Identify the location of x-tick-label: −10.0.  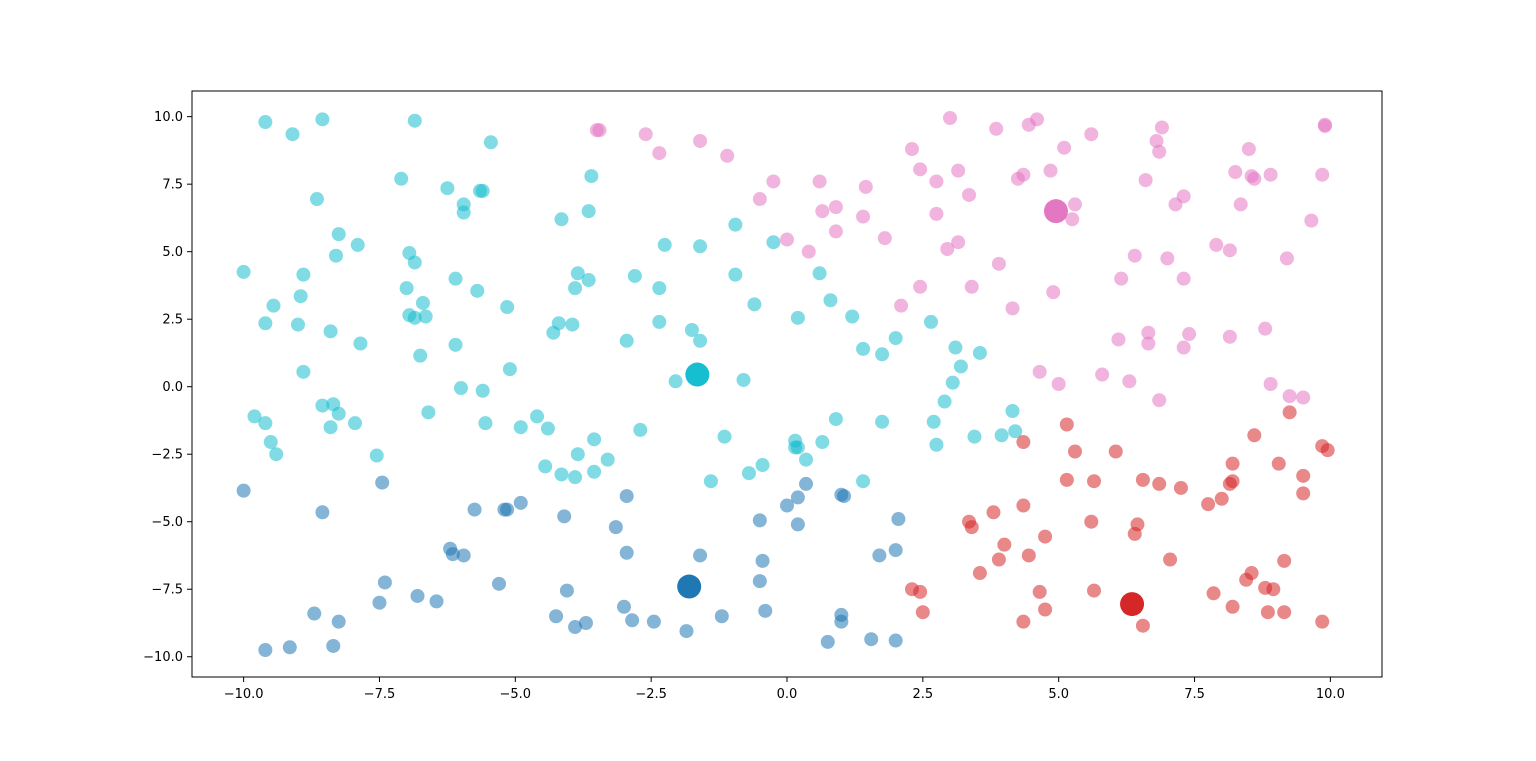
(244, 694).